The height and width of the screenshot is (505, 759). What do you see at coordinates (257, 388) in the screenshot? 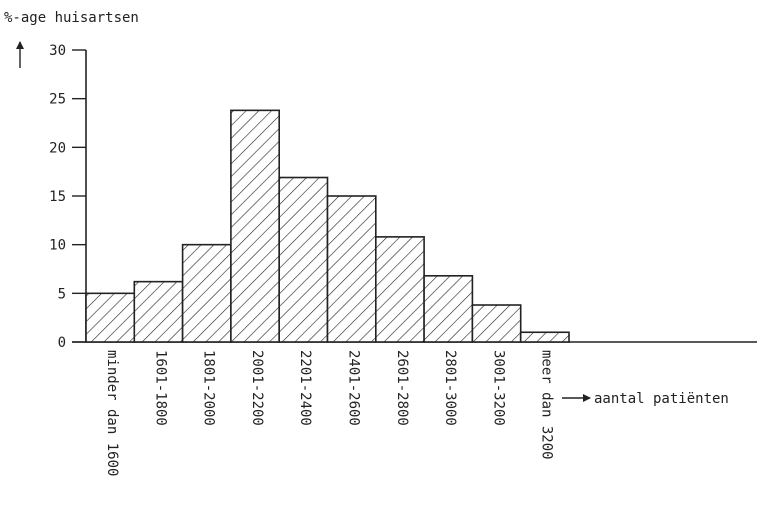
I see `x-tick-label: 2001-2200` at bounding box center [257, 388].